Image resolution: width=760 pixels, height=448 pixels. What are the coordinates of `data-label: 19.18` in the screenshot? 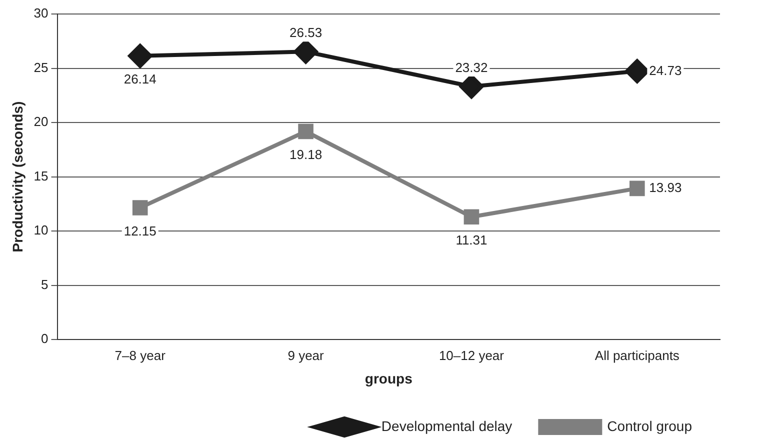 It's located at (306, 154).